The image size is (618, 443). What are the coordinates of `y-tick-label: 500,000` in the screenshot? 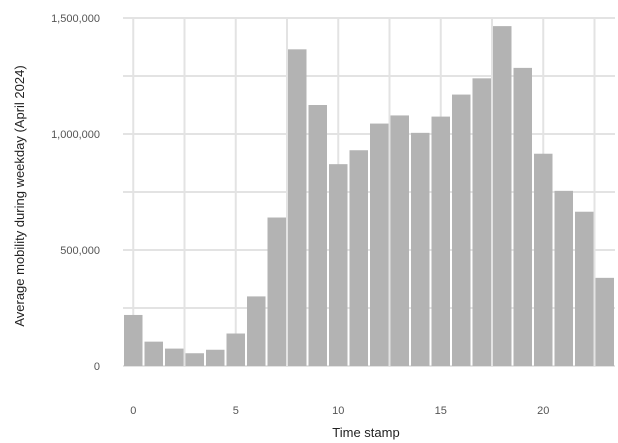 It's located at (80, 251).